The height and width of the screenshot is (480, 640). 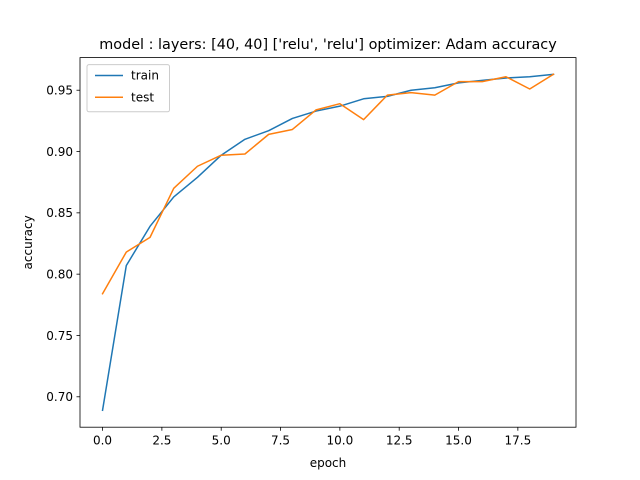 What do you see at coordinates (328, 463) in the screenshot?
I see `x-axis-label: epoch` at bounding box center [328, 463].